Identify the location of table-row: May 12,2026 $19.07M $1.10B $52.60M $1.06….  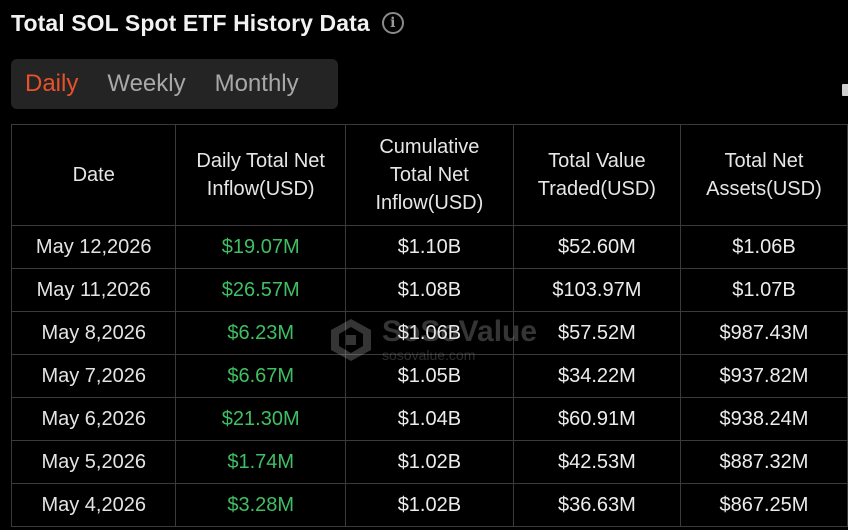
(429, 247).